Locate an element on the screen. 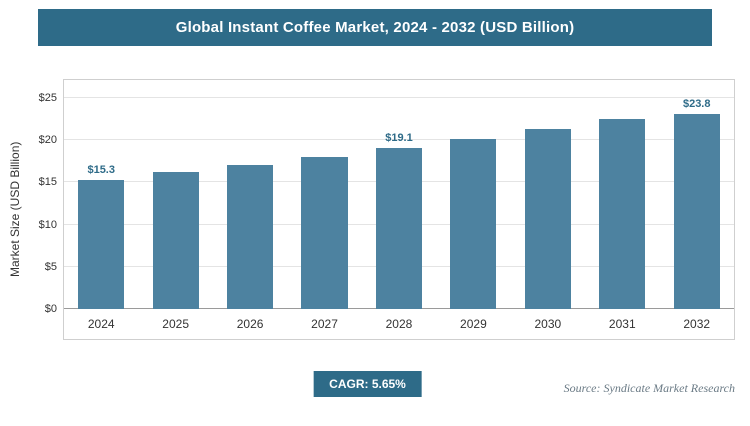  x-tick-label: 2024 is located at coordinates (101, 324).